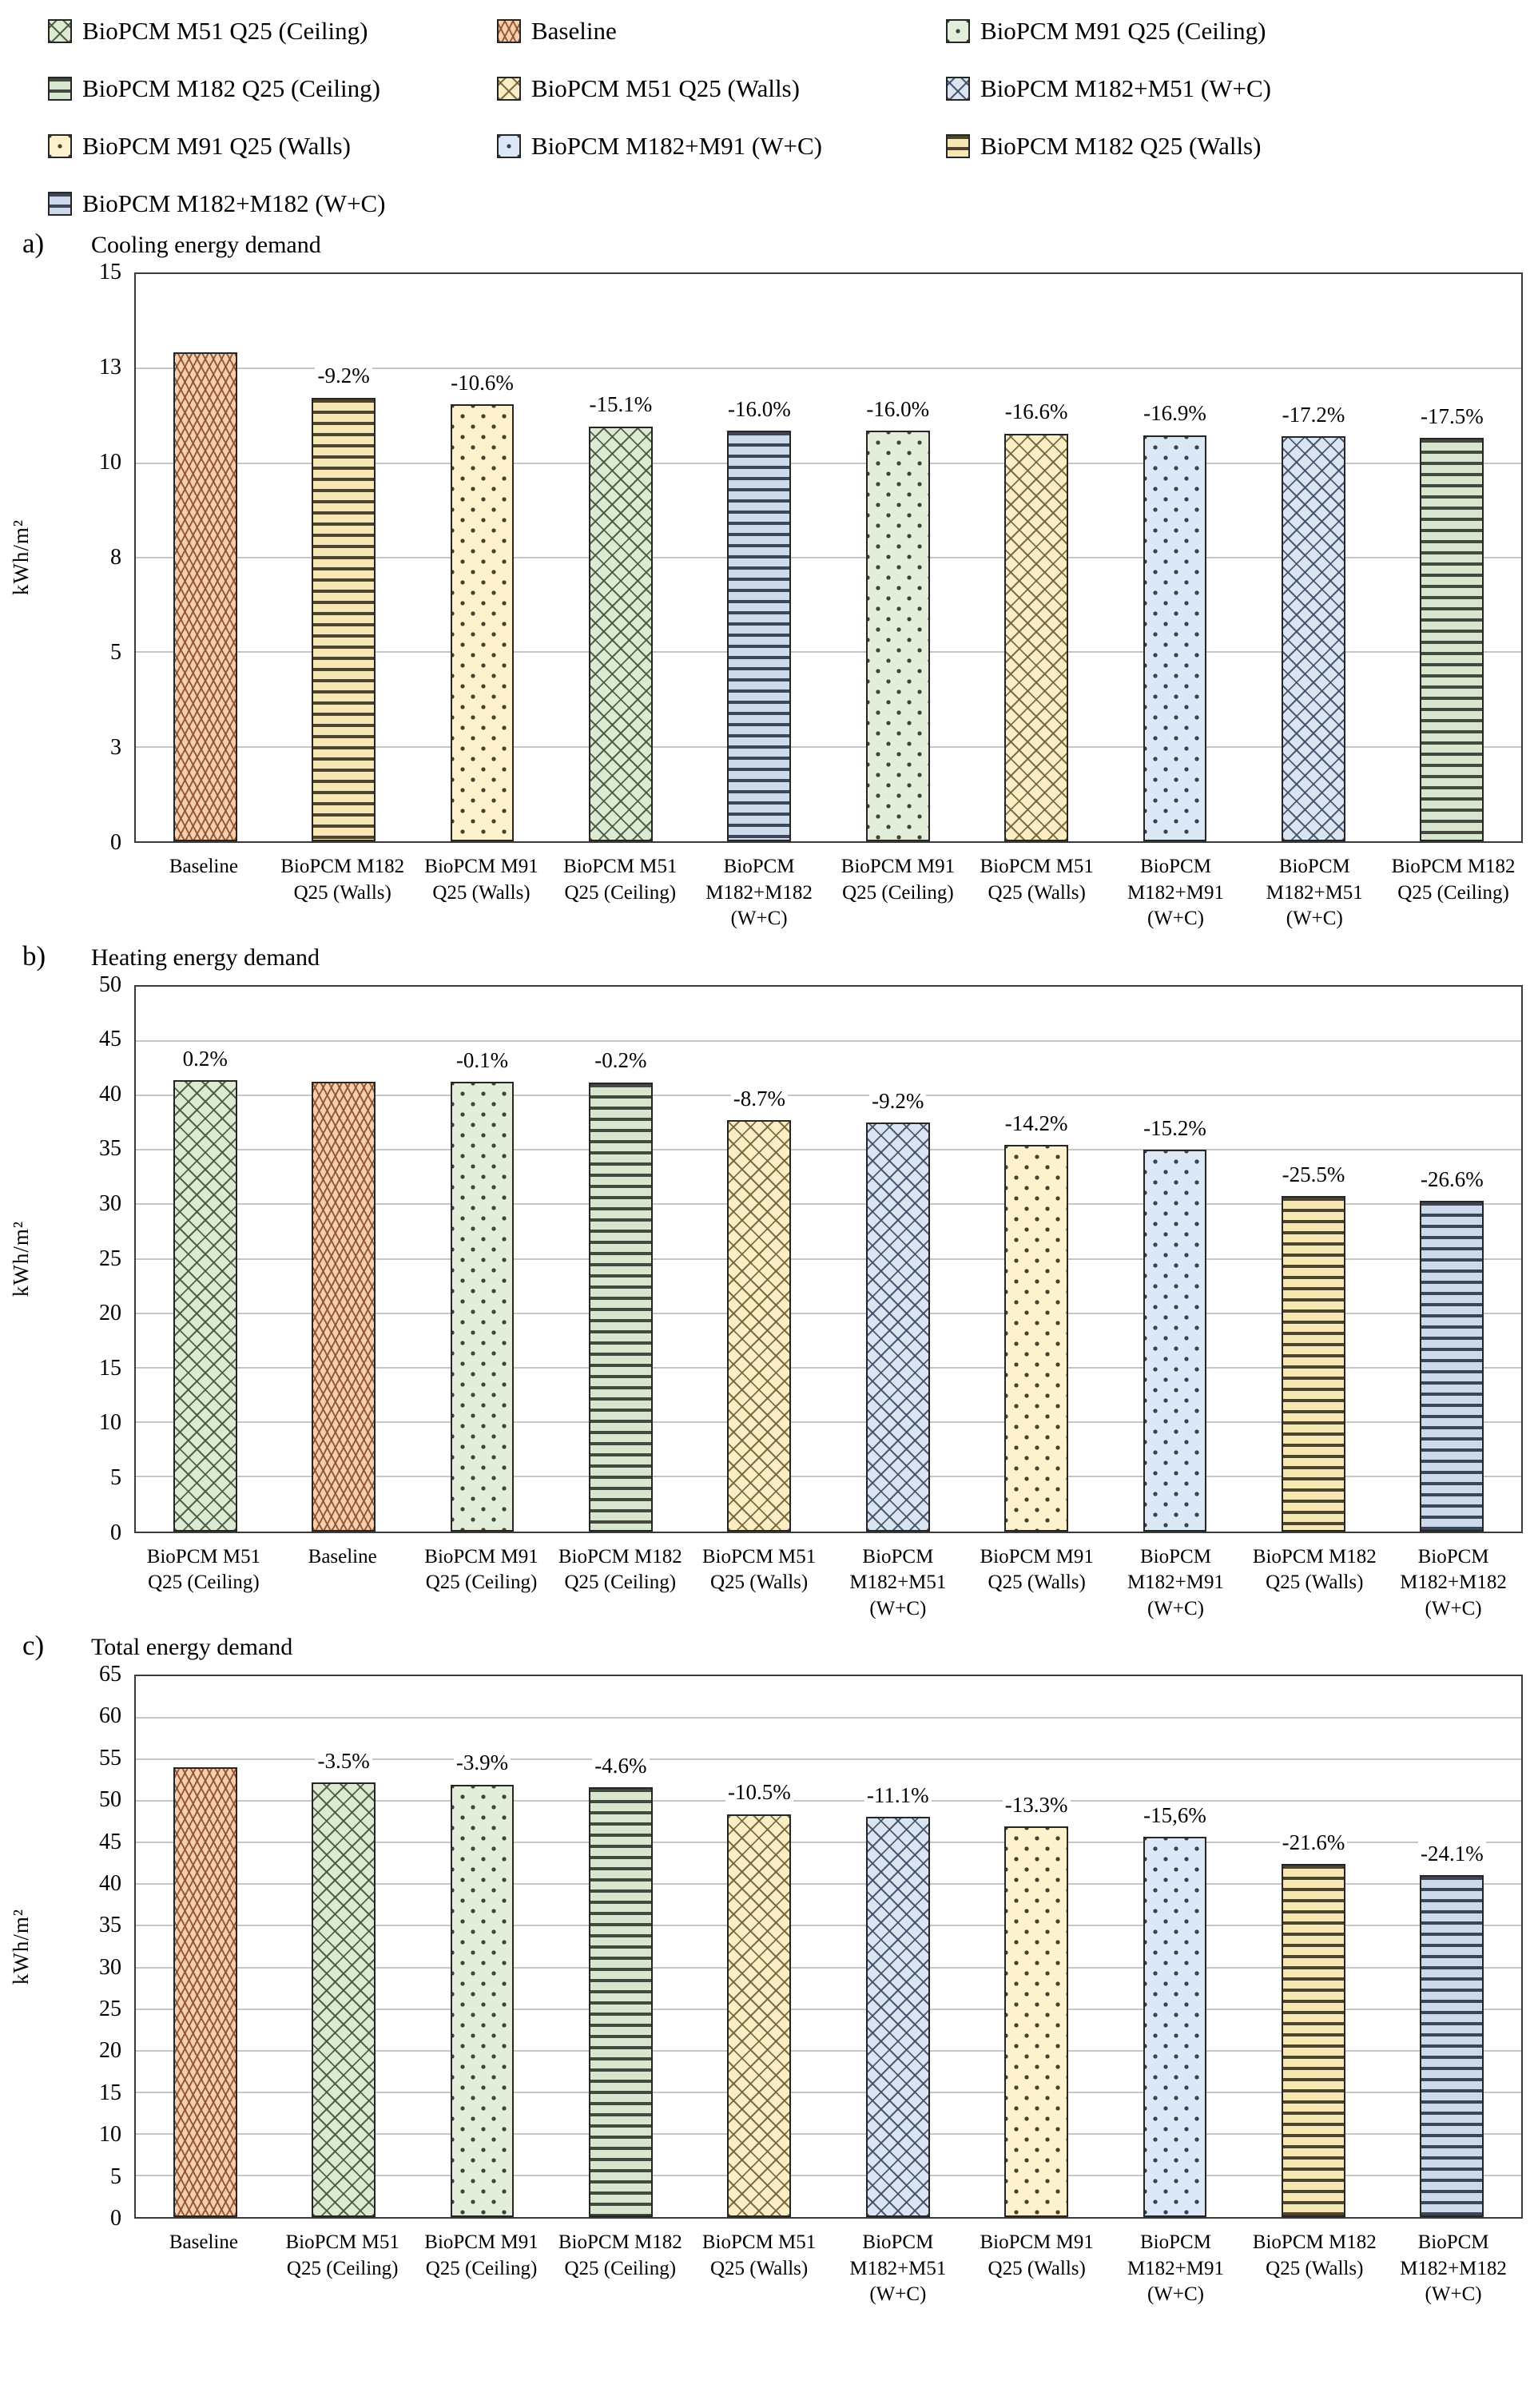  Describe the element at coordinates (898, 1947) in the screenshot. I see `bar-slot: -11.1%` at that location.